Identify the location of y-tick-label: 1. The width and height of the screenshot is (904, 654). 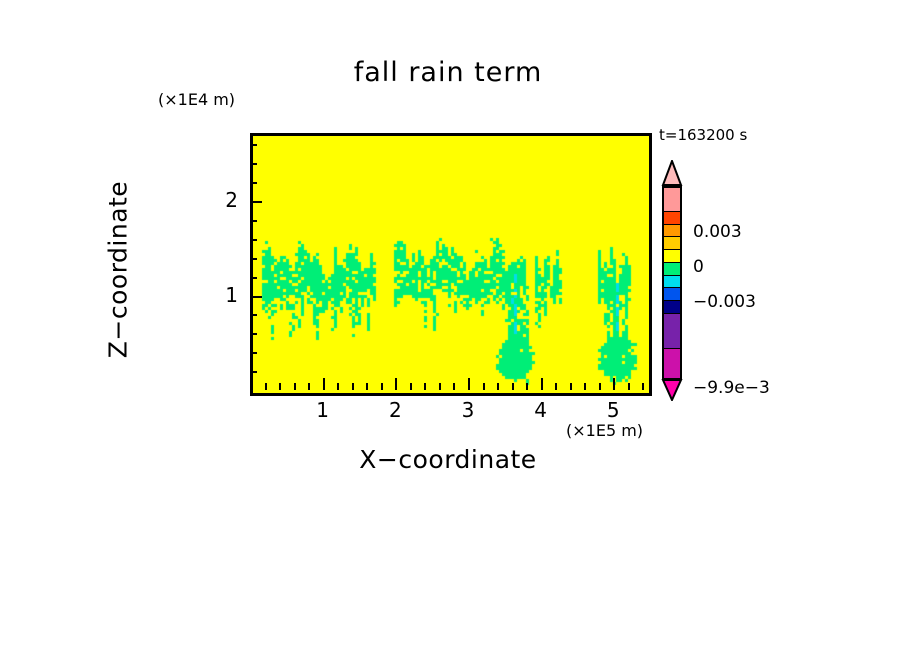
(231, 294).